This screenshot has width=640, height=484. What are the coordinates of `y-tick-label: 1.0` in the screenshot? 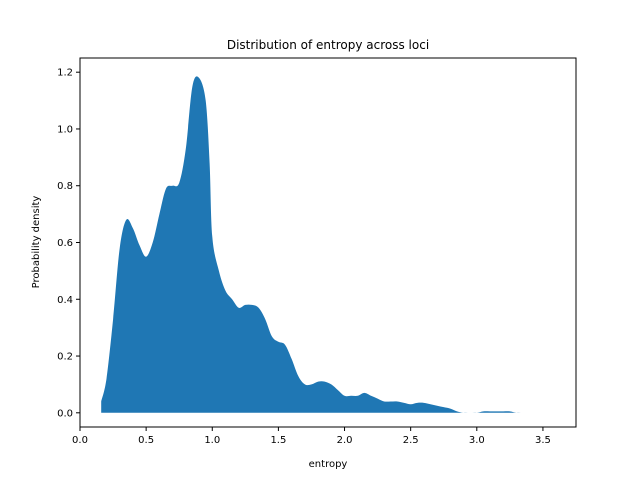 It's located at (65, 129).